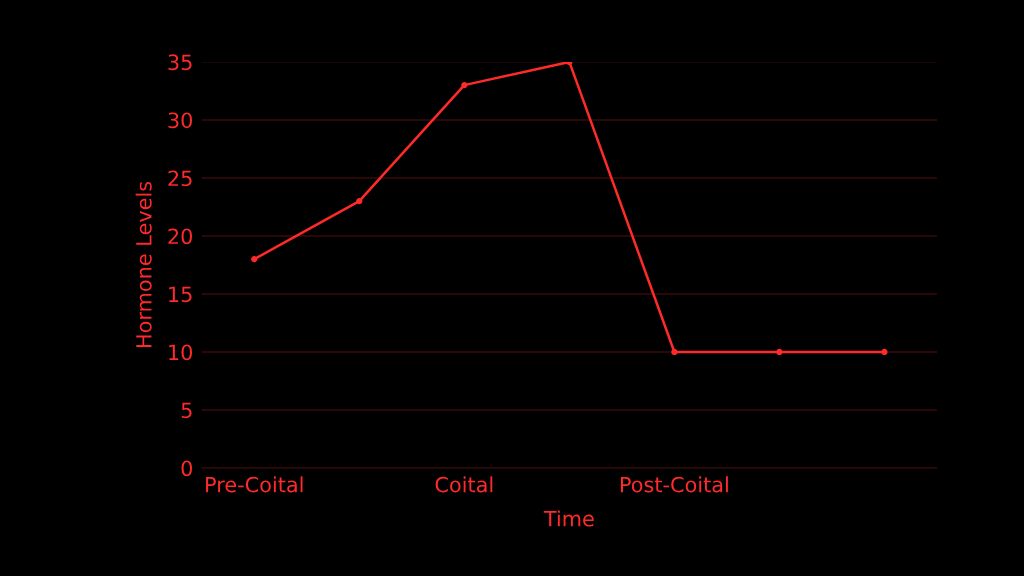  I want to click on y-tick-label: 25, so click(180, 178).